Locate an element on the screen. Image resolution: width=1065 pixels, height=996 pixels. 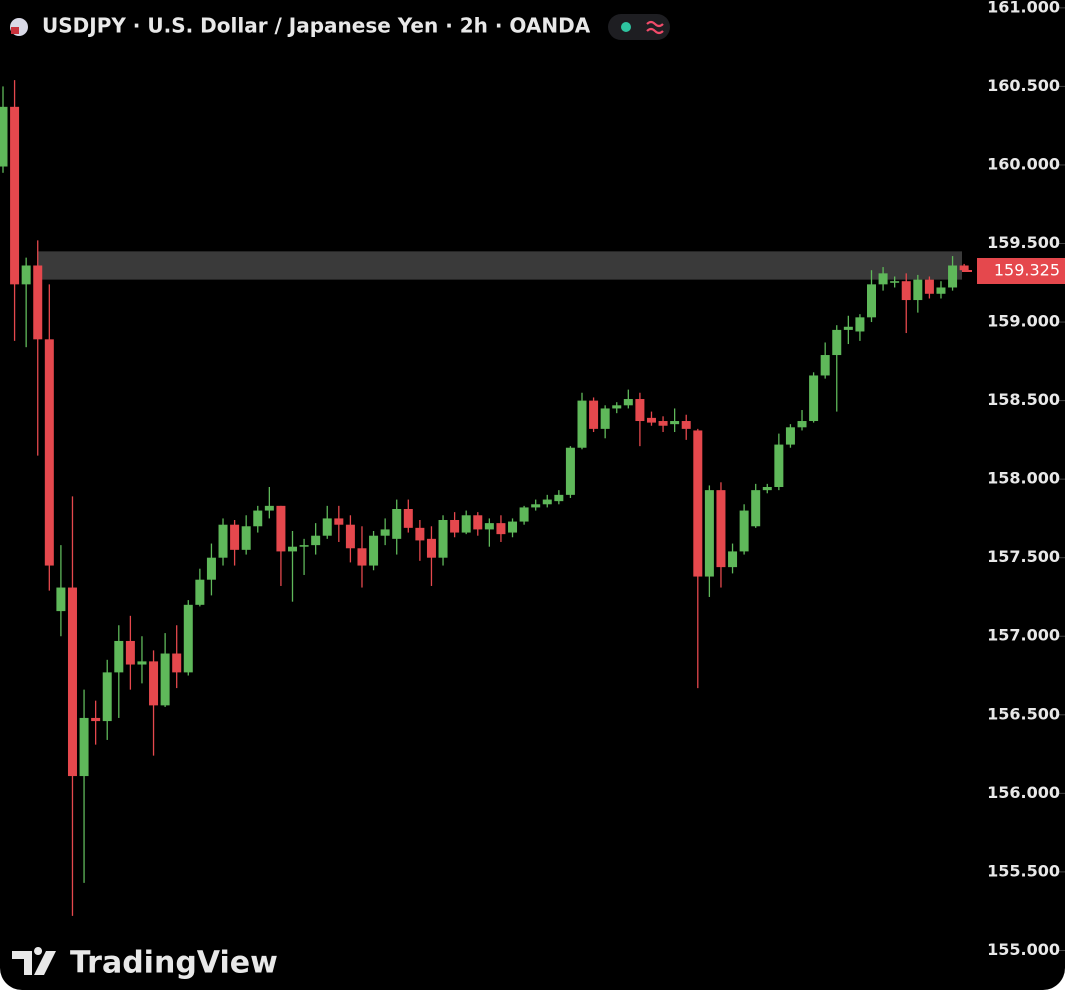
status-icon is located at coordinates (655, 27).